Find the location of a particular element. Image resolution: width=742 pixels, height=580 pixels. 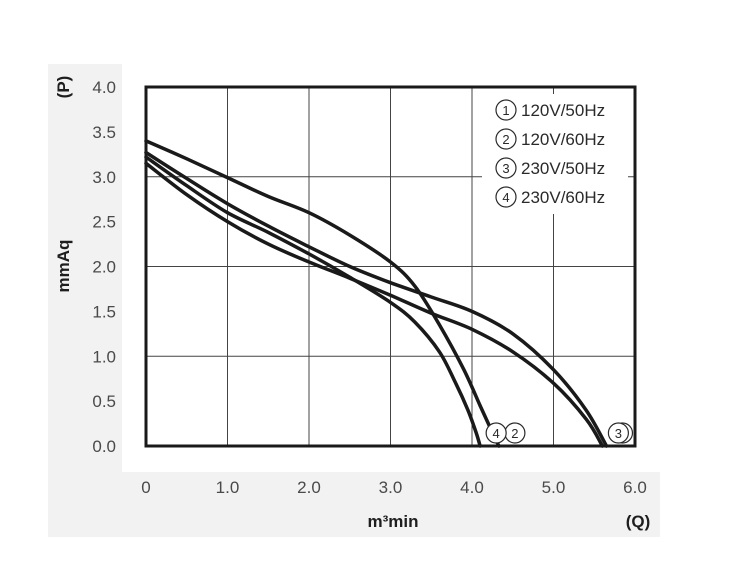

y-tick-label: 2.0 is located at coordinates (104, 267).